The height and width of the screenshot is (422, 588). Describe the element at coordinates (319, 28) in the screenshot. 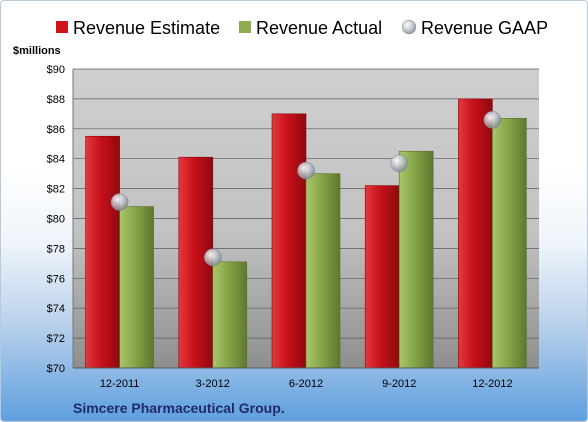

I see `legend-label-revenue-actual: Revenue Actual` at that location.